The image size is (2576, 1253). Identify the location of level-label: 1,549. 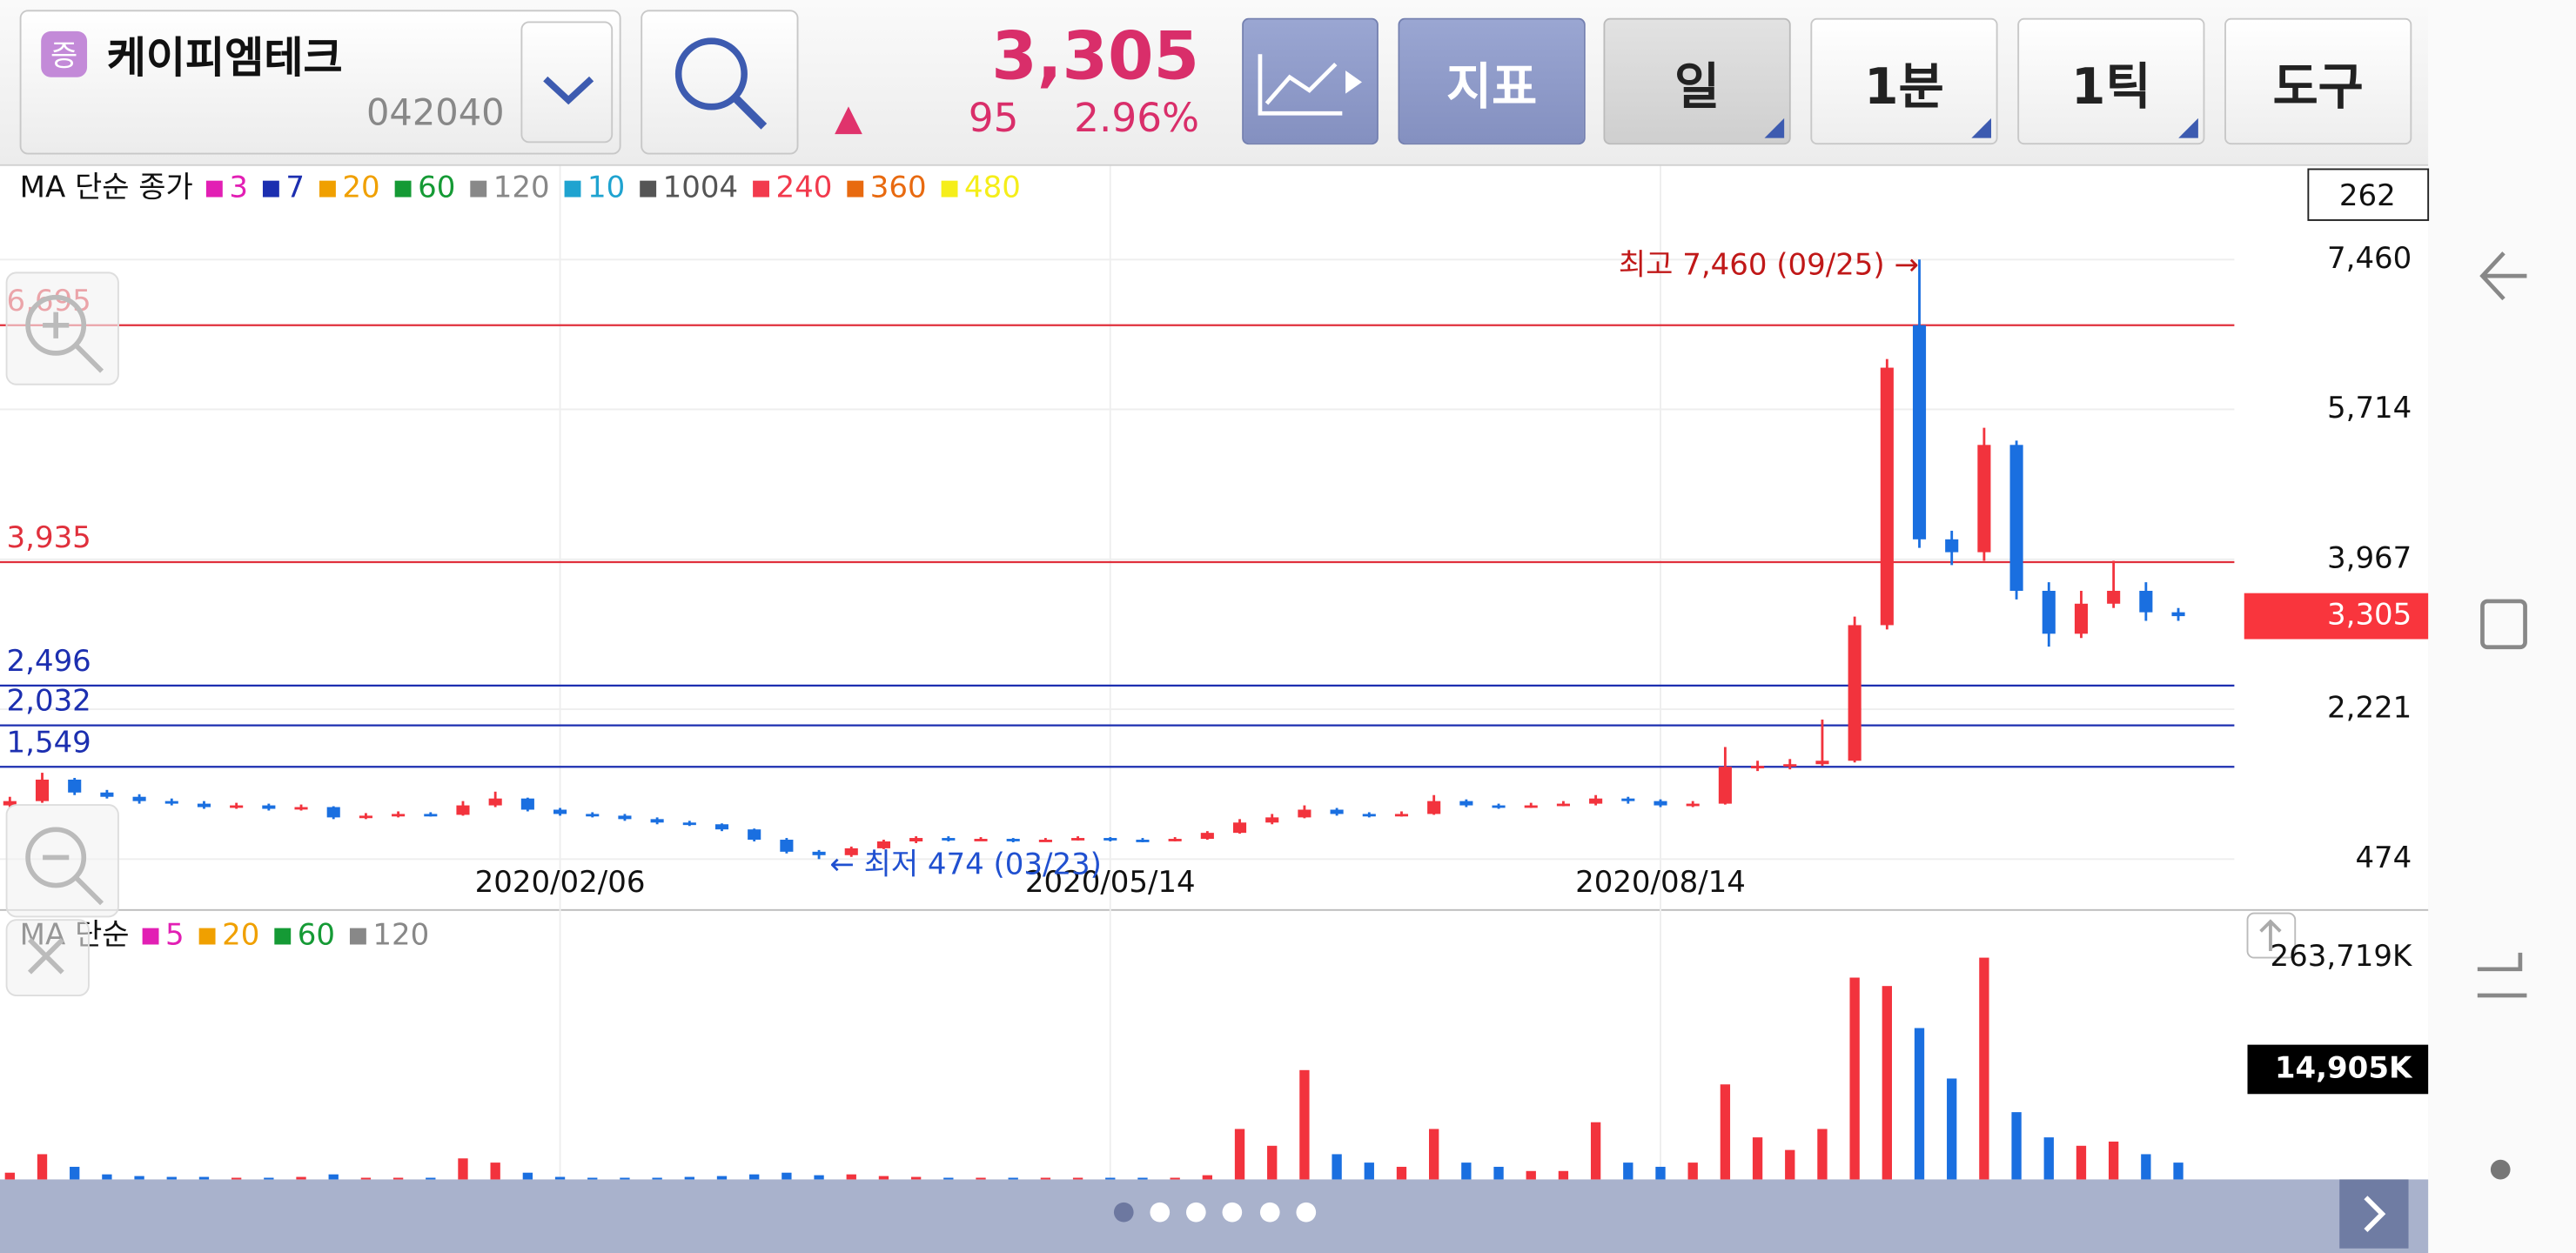
(49, 742).